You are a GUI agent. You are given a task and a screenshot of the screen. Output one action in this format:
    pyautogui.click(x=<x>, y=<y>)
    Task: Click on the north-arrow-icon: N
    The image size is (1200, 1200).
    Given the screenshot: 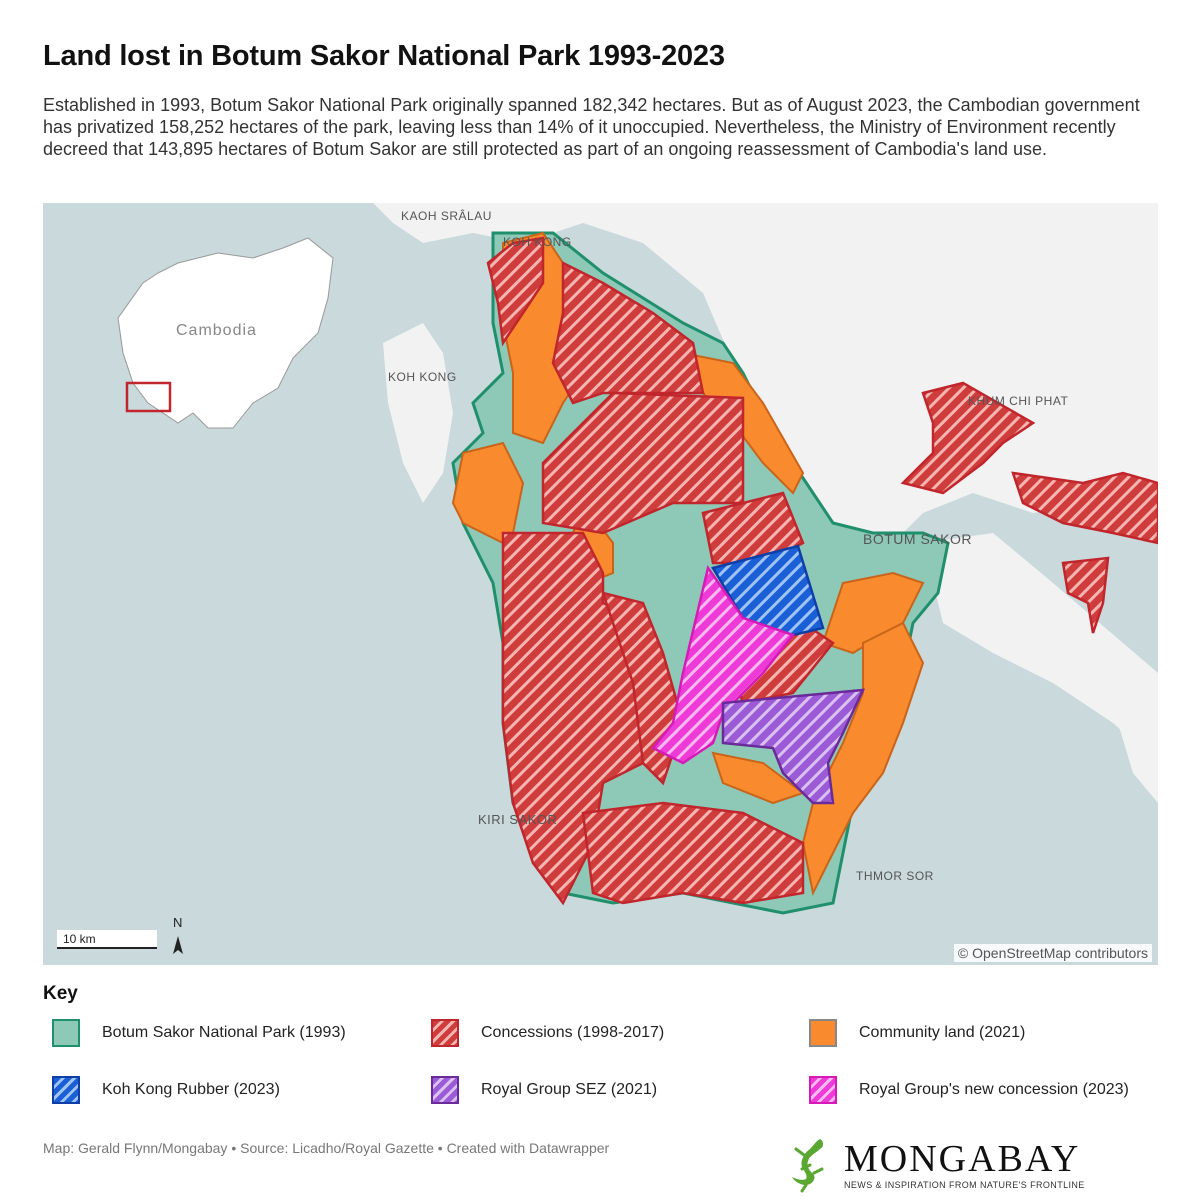 What is the action you would take?
    pyautogui.click(x=178, y=934)
    